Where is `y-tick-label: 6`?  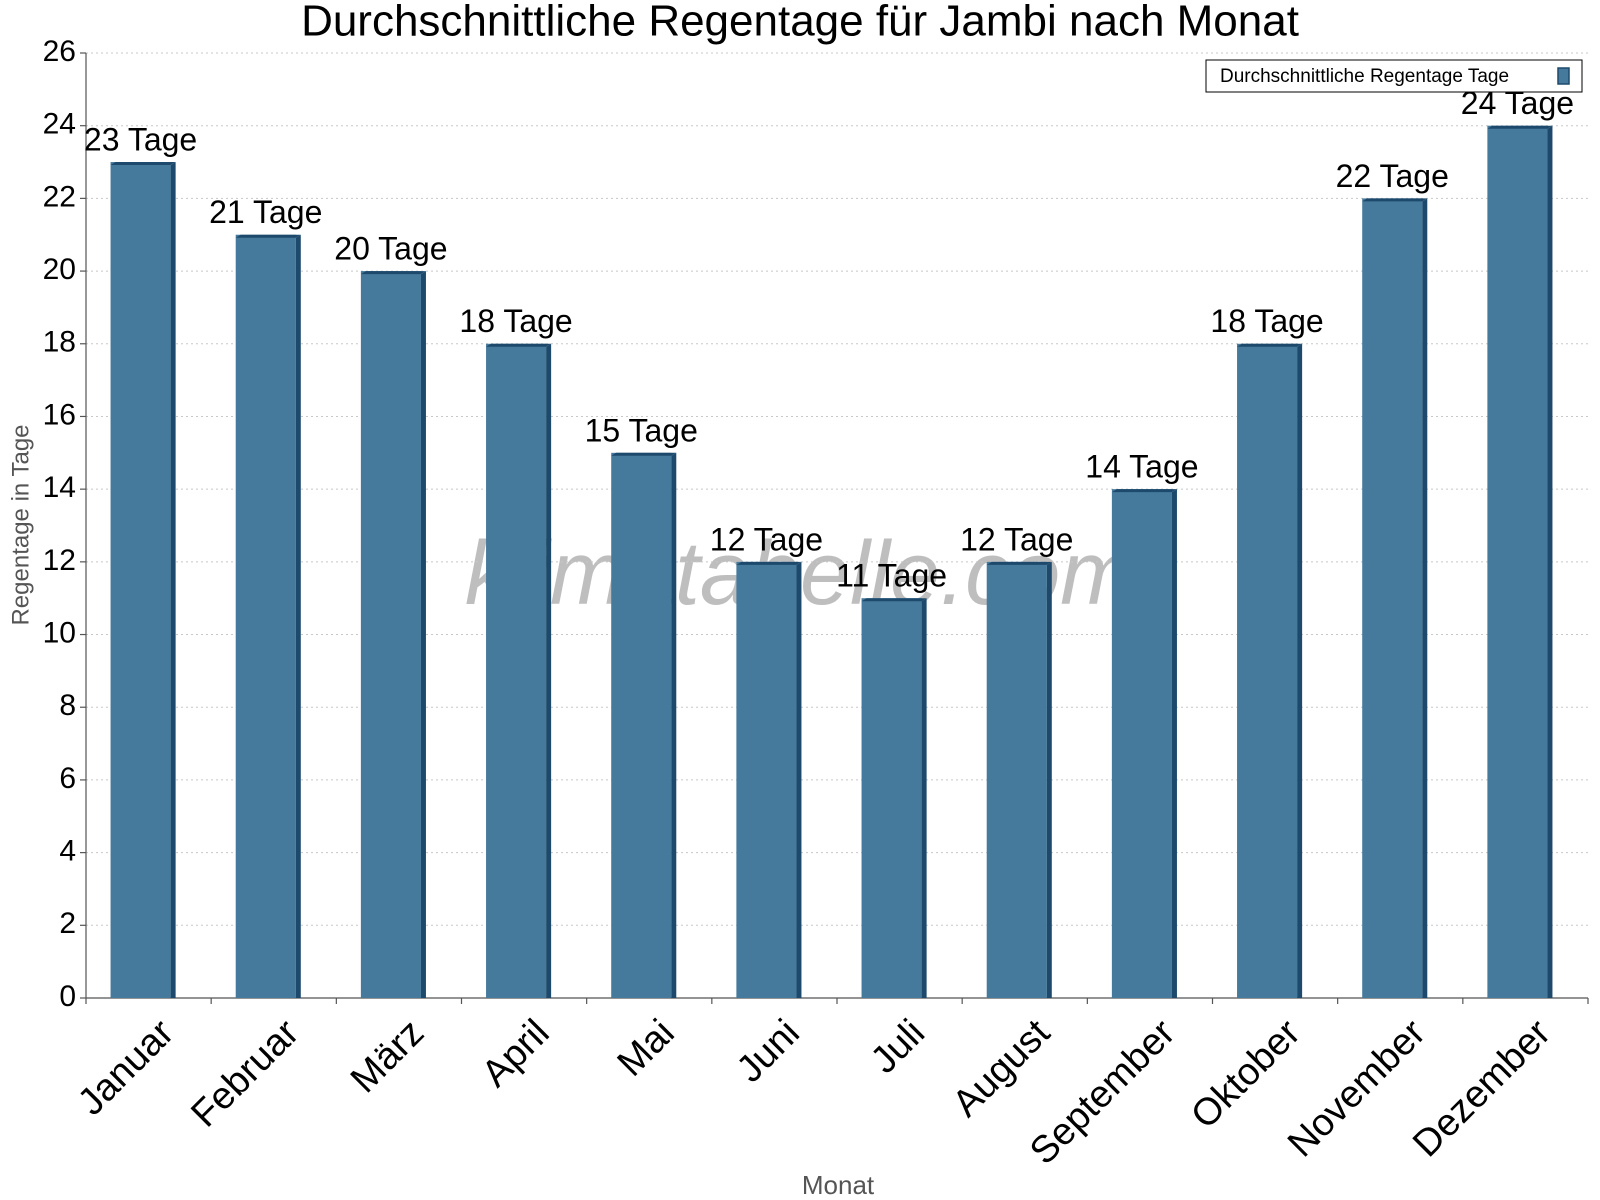 y-tick-label: 6 is located at coordinates (67, 778).